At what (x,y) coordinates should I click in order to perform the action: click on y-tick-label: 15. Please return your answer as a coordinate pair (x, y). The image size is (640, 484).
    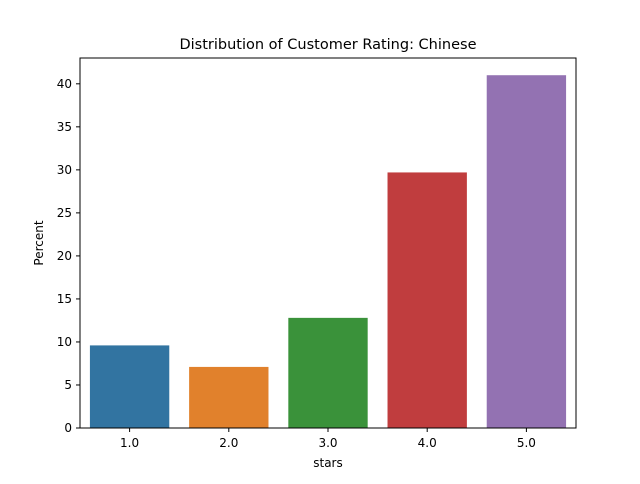
    Looking at the image, I should click on (64, 299).